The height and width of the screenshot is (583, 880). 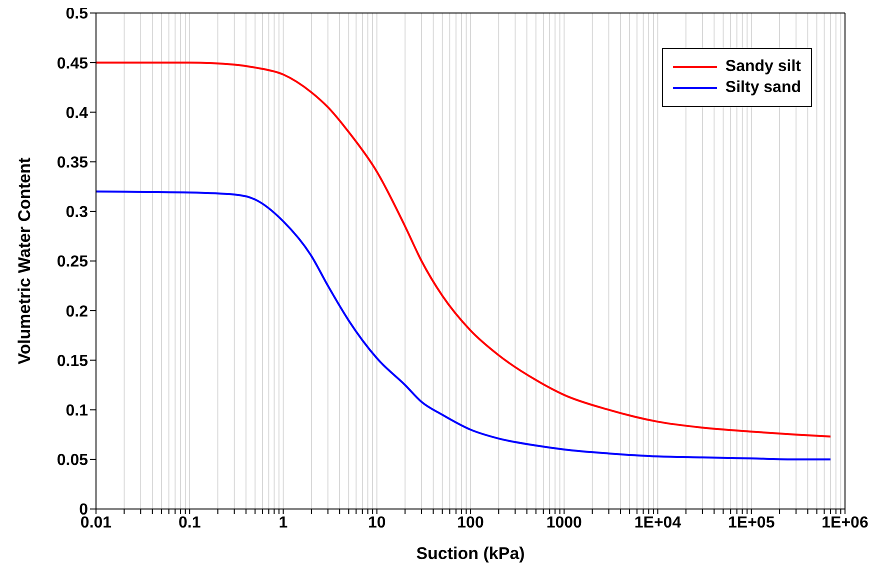 What do you see at coordinates (77, 113) in the screenshot?
I see `y-tick-label: 0.4` at bounding box center [77, 113].